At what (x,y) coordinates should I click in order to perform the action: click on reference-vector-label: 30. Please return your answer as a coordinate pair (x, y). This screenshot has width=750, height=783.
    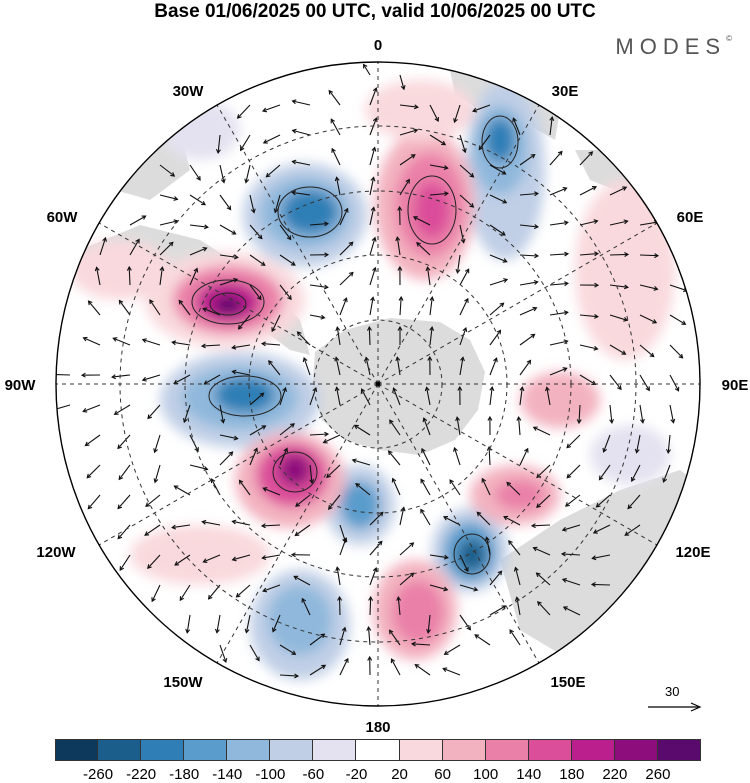
    Looking at the image, I should click on (672, 691).